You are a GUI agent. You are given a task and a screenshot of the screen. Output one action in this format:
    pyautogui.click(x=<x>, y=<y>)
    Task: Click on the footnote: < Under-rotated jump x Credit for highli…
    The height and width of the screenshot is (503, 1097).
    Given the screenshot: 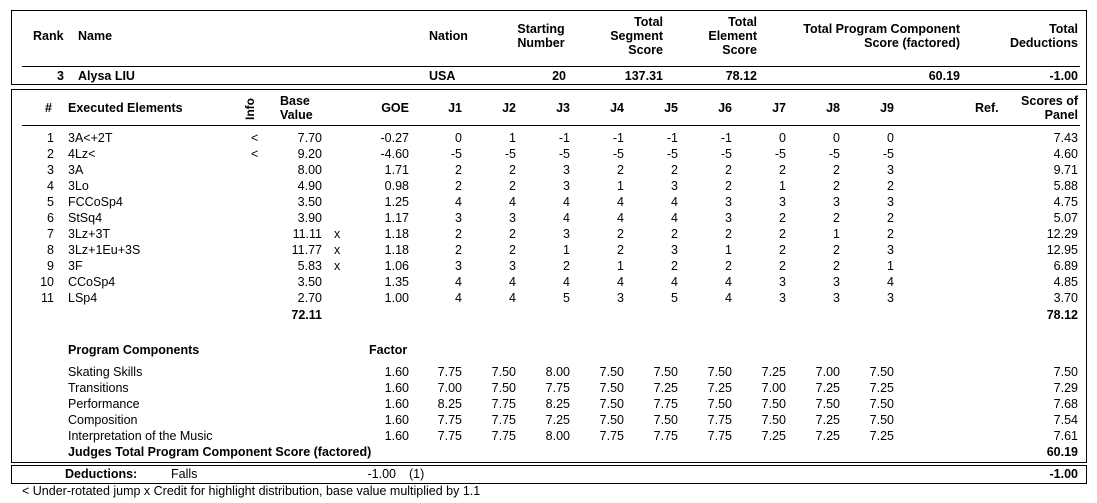 What is the action you would take?
    pyautogui.click(x=251, y=491)
    